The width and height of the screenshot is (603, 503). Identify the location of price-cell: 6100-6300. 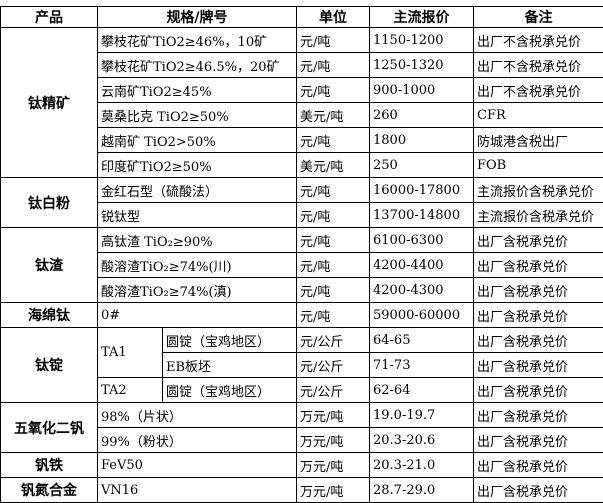
(422, 240).